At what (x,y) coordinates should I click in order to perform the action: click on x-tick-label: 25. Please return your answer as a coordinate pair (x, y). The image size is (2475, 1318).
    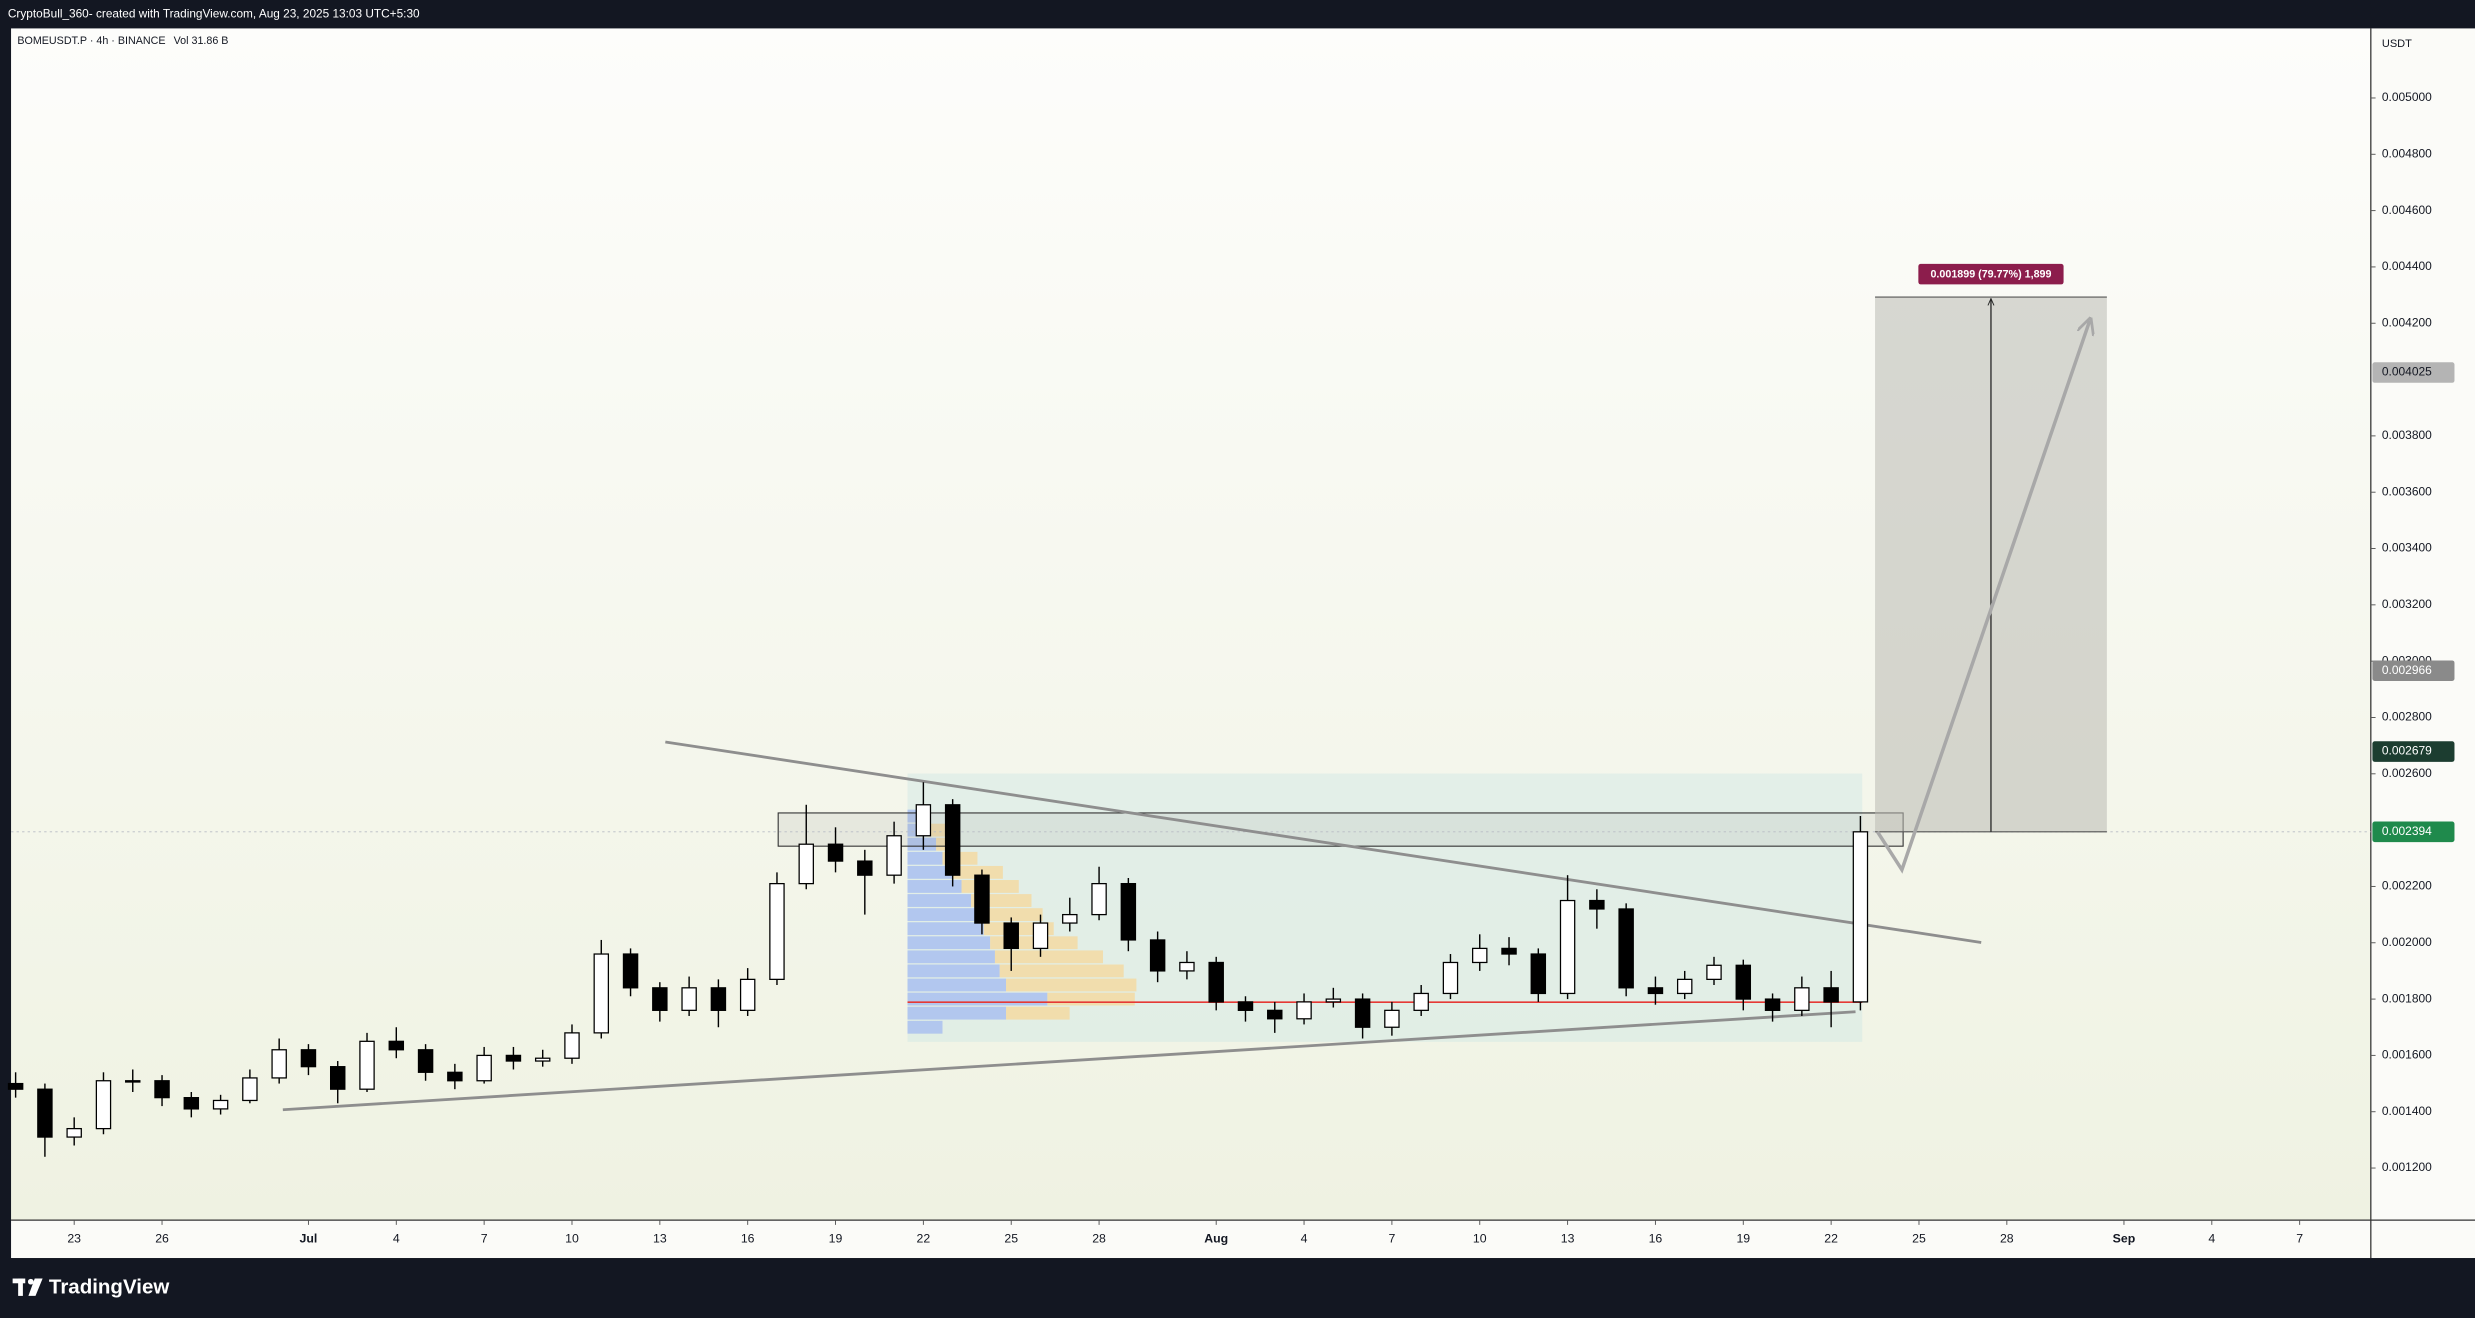
    Looking at the image, I should click on (1011, 1238).